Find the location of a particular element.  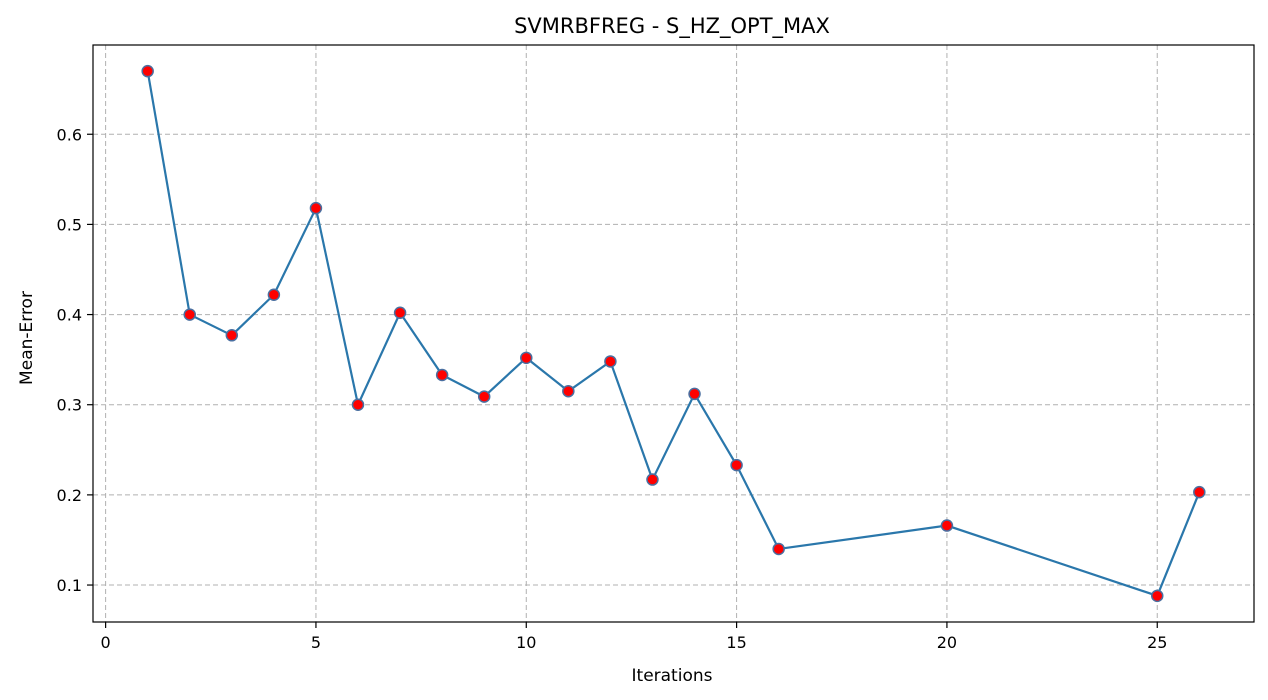

x-tick-label: 25 is located at coordinates (1157, 642).